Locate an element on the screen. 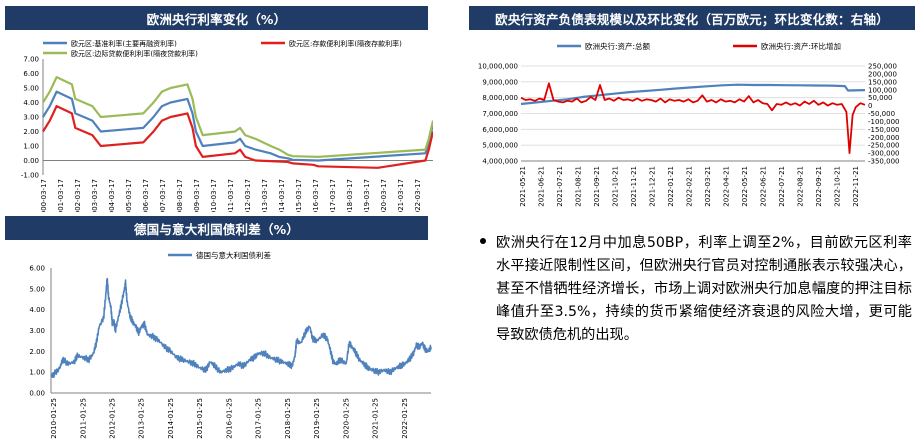 The image size is (919, 448). legend-spread-label: 德国与意大利国债利差 is located at coordinates (233, 255).